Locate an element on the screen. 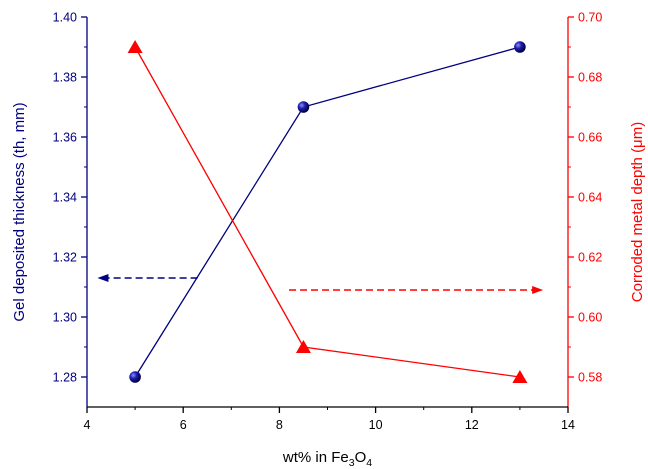 The height and width of the screenshot is (469, 648). y-right-tick-label: 0.64 is located at coordinates (590, 198).